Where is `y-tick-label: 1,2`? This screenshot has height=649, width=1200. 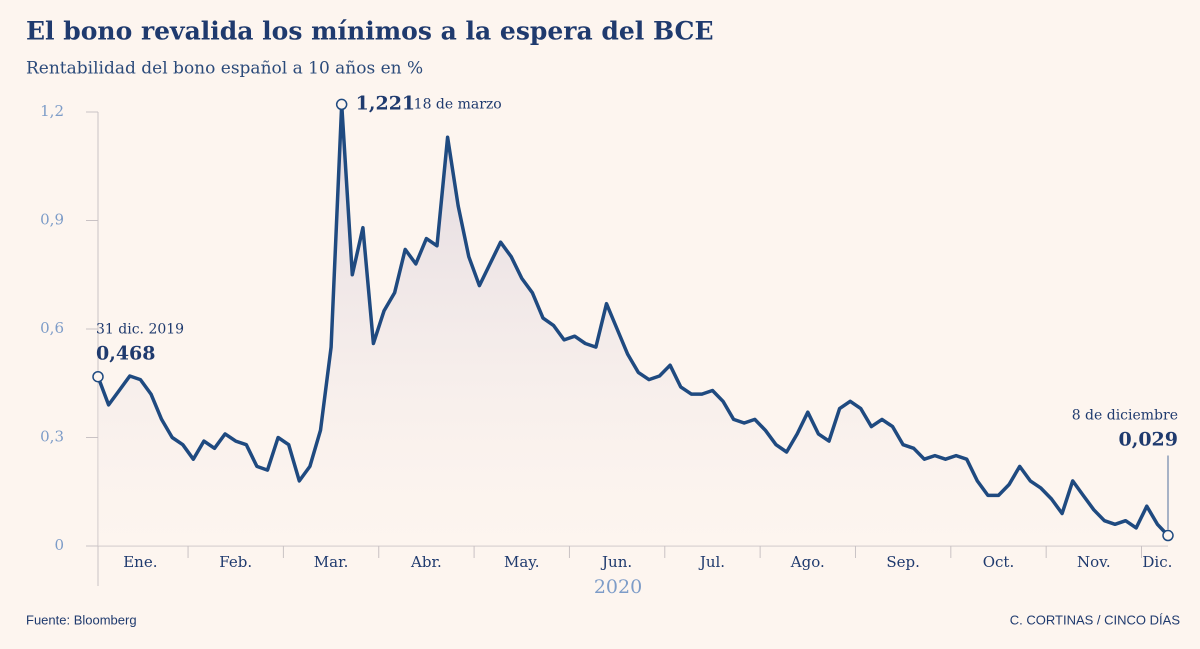 y-tick-label: 1,2 is located at coordinates (52, 111).